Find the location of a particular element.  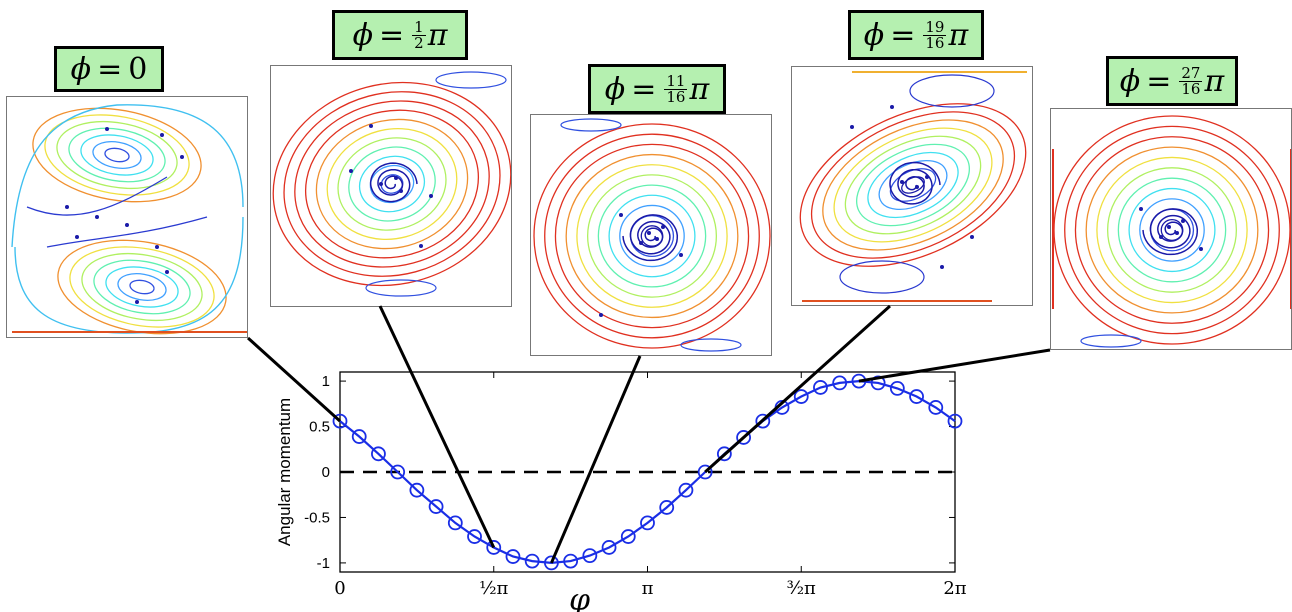

snapshot-label-phi-19-16-pi: ϕ = 19 16 π is located at coordinates (916, 35).